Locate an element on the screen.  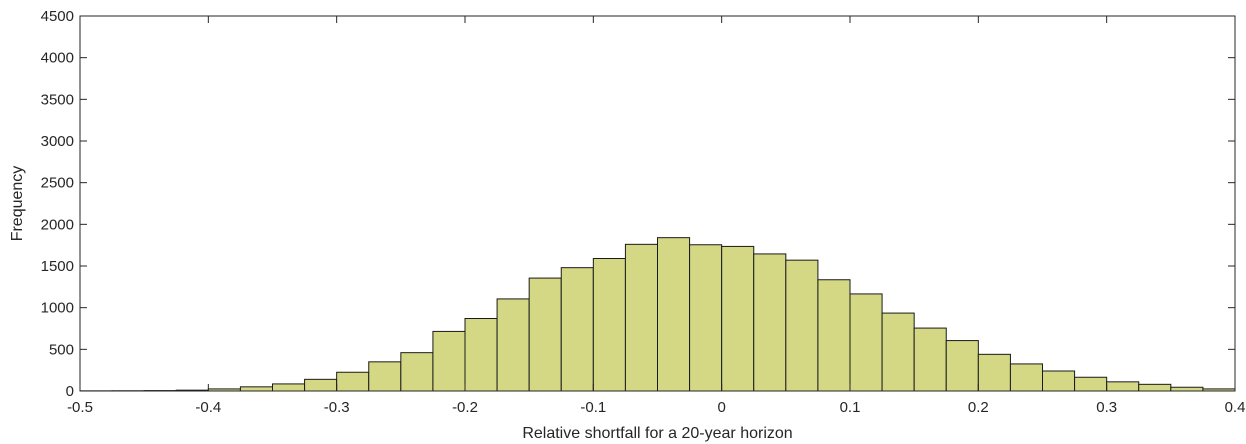
y-tick-label: 1500 is located at coordinates (57, 266).